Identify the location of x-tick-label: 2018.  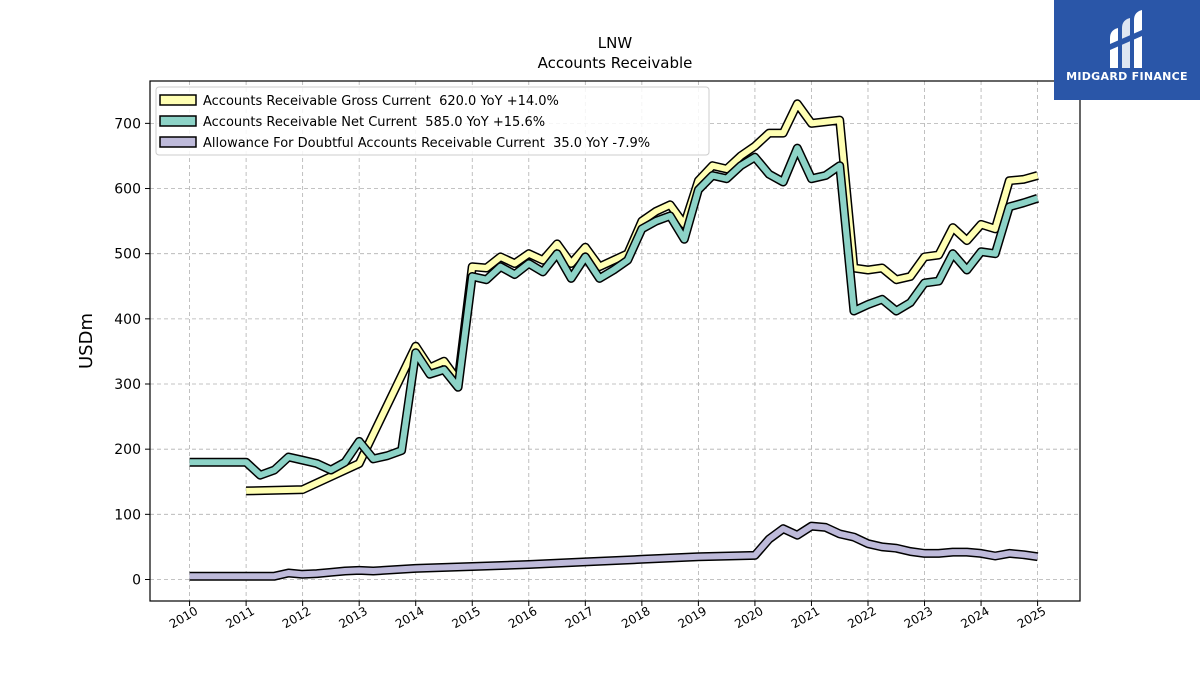
(635, 617).